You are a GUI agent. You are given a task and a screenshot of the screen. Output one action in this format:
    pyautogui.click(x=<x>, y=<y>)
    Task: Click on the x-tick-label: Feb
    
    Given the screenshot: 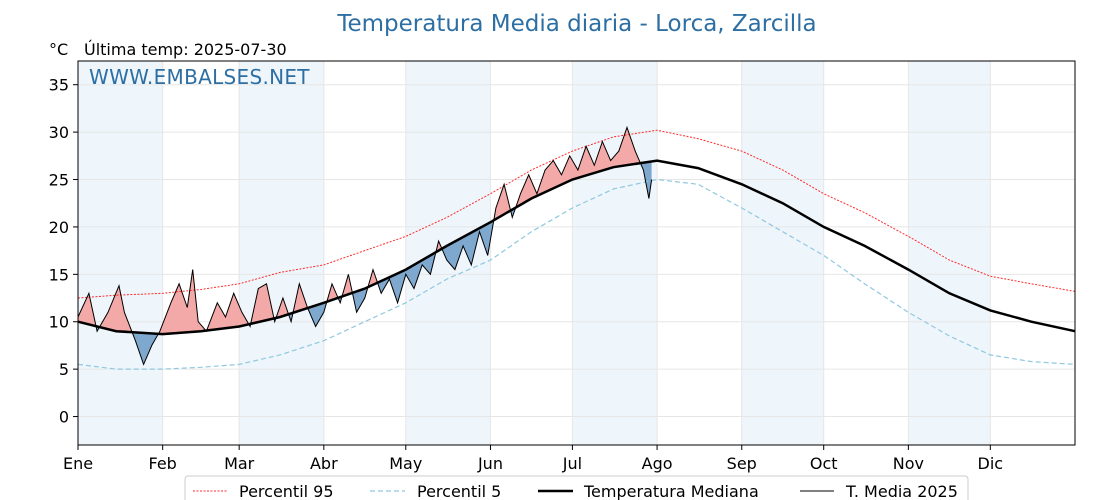 What is the action you would take?
    pyautogui.click(x=163, y=463)
    